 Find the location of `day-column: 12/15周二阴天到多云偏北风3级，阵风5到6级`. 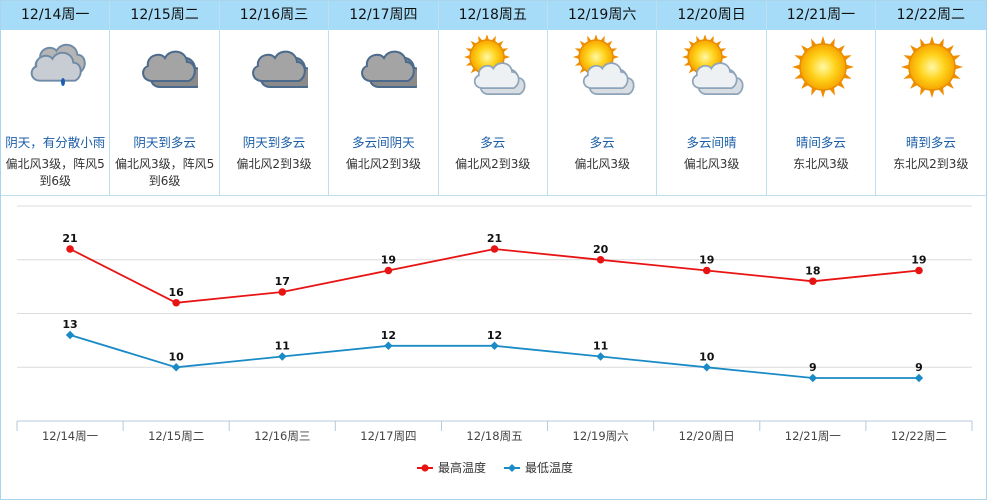

day-column: 12/15周二阴天到多云偏北风3级，阵风5到6级 is located at coordinates (165, 98).